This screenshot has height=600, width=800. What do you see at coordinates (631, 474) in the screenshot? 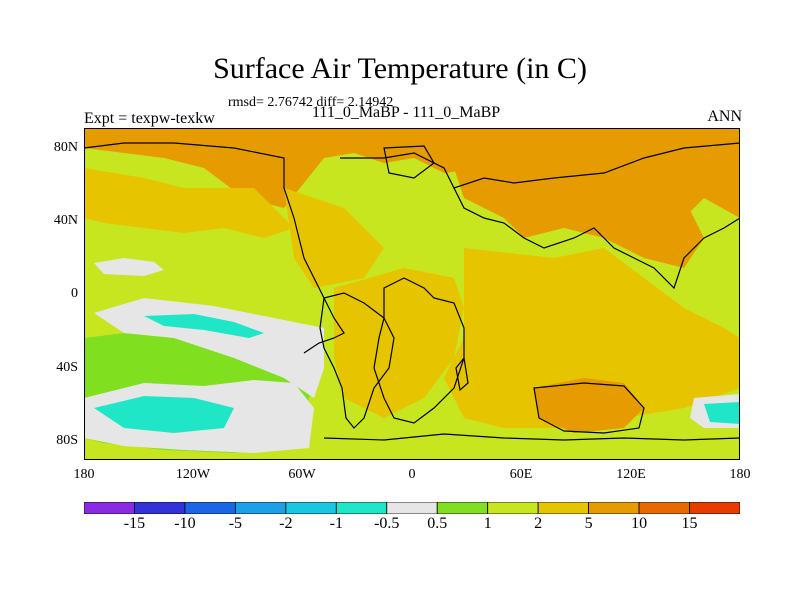
I see `x-tick-120e: 120E` at bounding box center [631, 474].